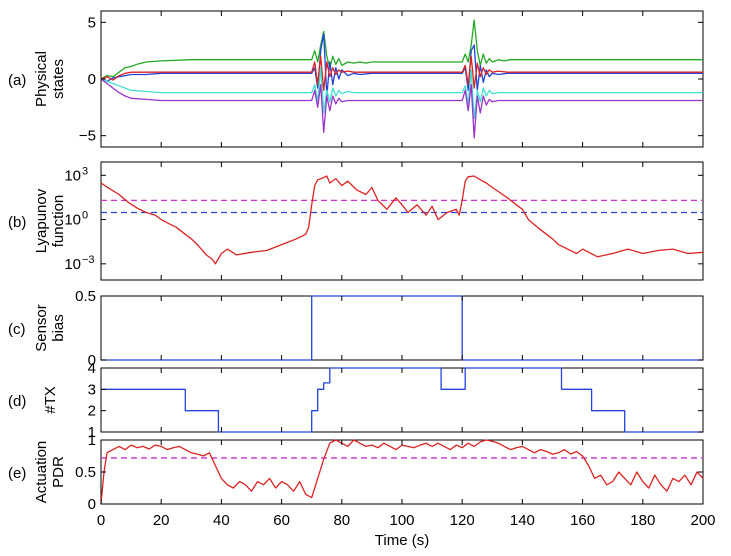 This screenshot has height=556, width=731. I want to click on panel-4: 1 2 3 4 (d) #TX, so click(356, 400).